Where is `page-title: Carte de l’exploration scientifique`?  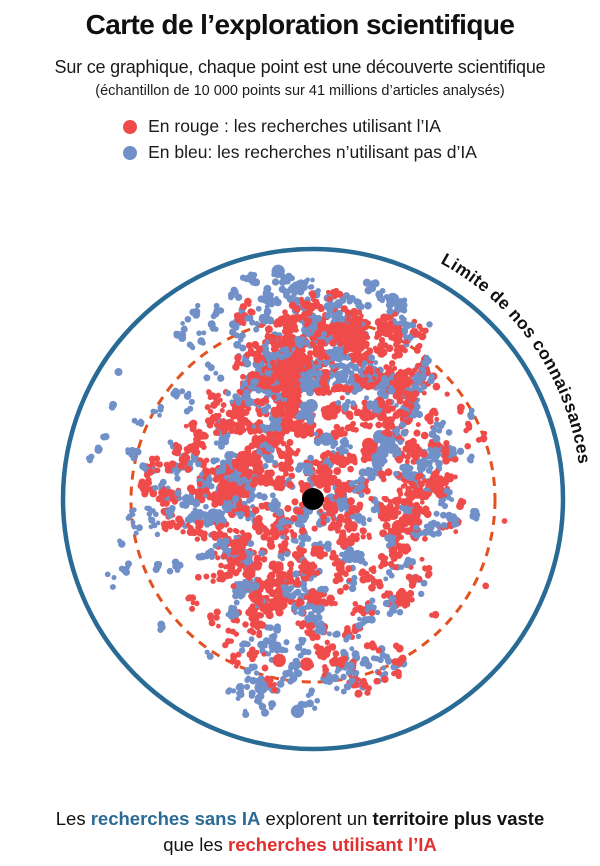 page-title: Carte de l’exploration scientifique is located at coordinates (300, 24).